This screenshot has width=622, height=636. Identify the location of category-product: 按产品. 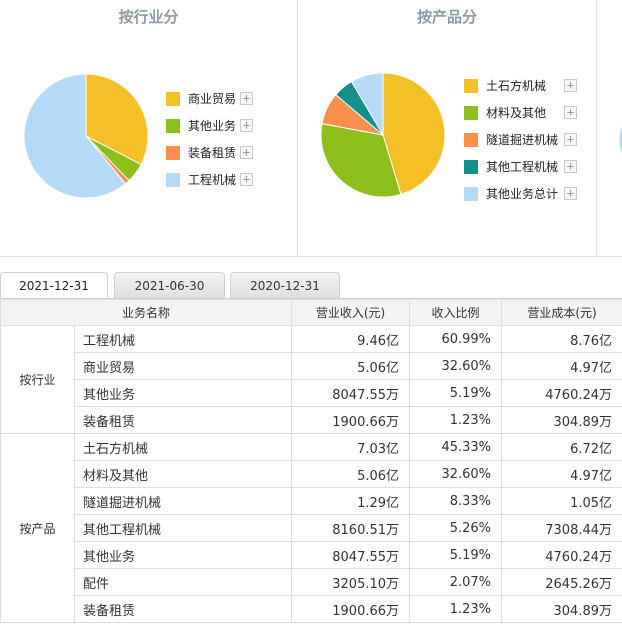
(37, 528).